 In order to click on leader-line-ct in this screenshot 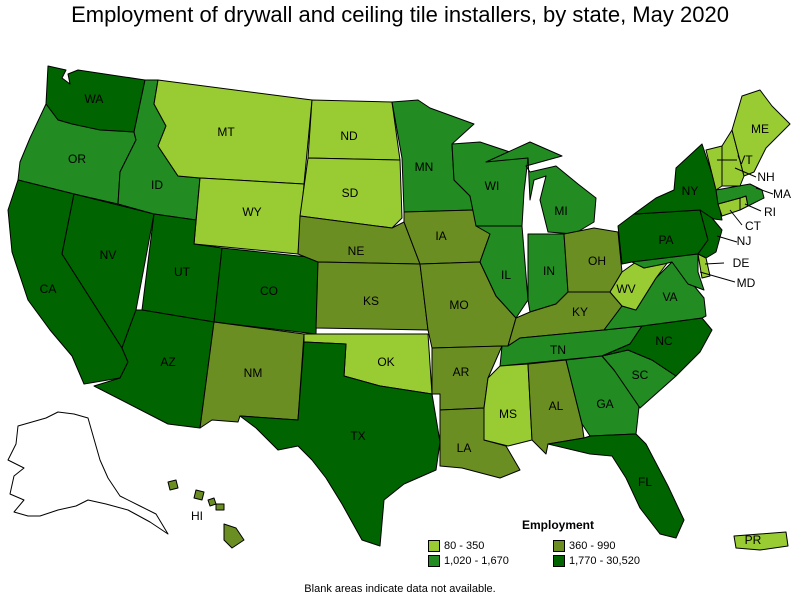, I will do `click(736, 217)`.